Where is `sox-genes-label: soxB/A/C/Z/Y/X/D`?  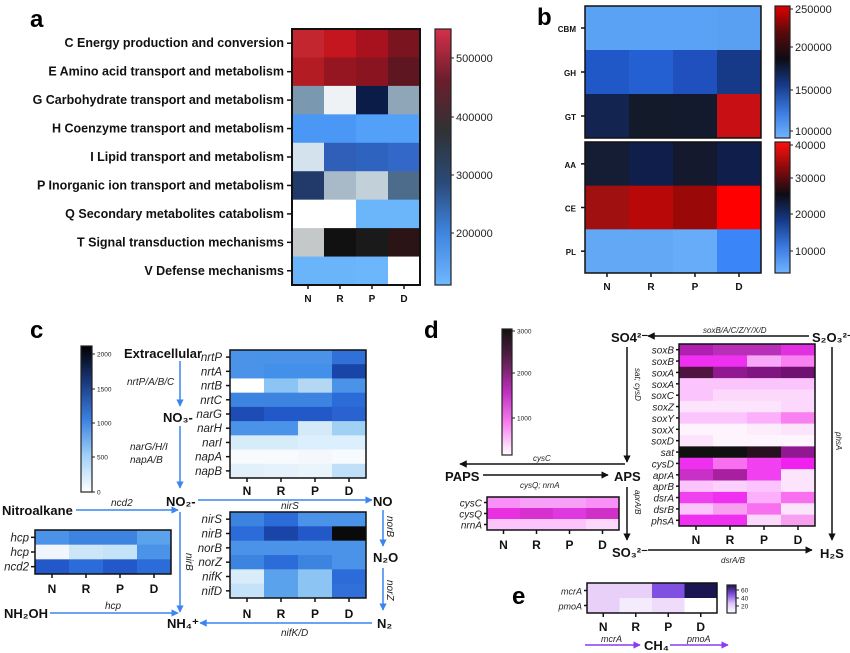
sox-genes-label: soxB/A/C/Z/Y/X/D is located at coordinates (735, 330).